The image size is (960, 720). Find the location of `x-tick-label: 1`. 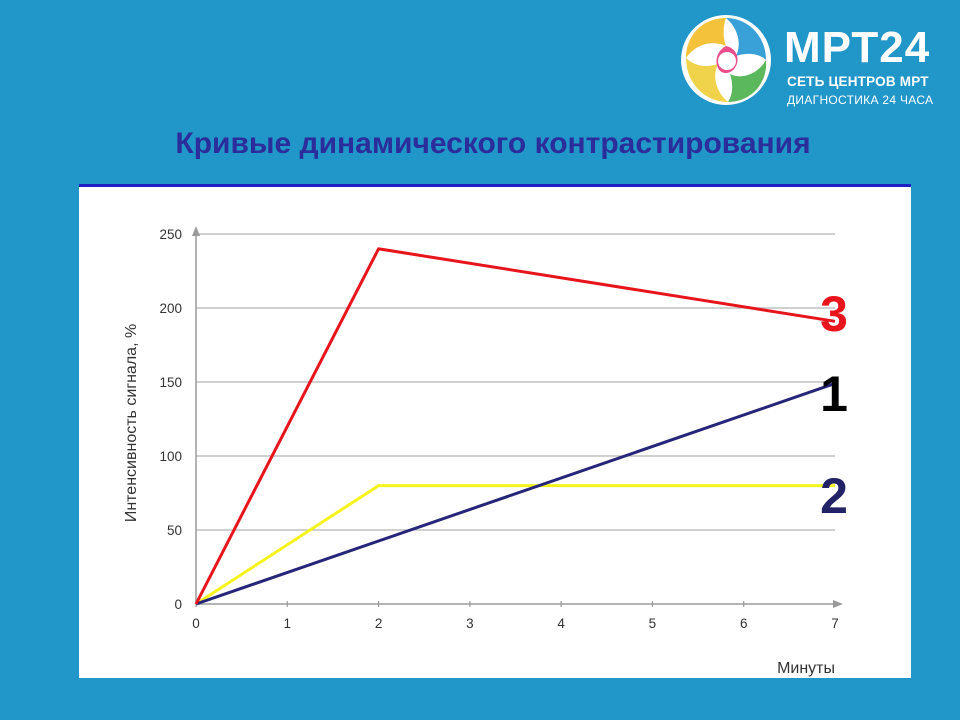

x-tick-label: 1 is located at coordinates (288, 623).